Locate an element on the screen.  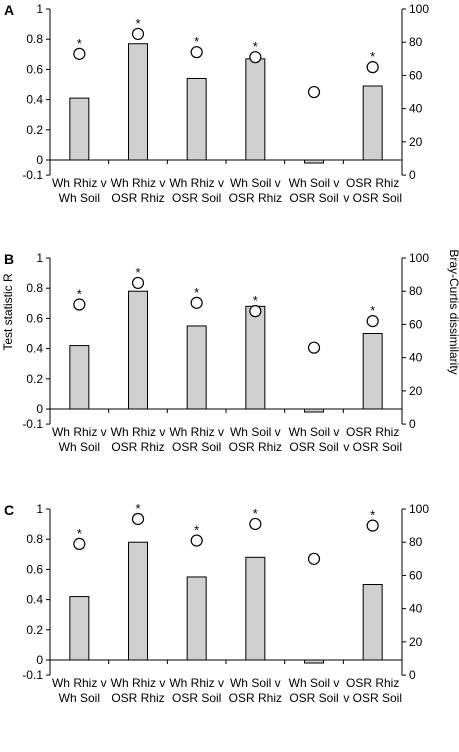
y-tick-label: 1 is located at coordinates (39, 9).